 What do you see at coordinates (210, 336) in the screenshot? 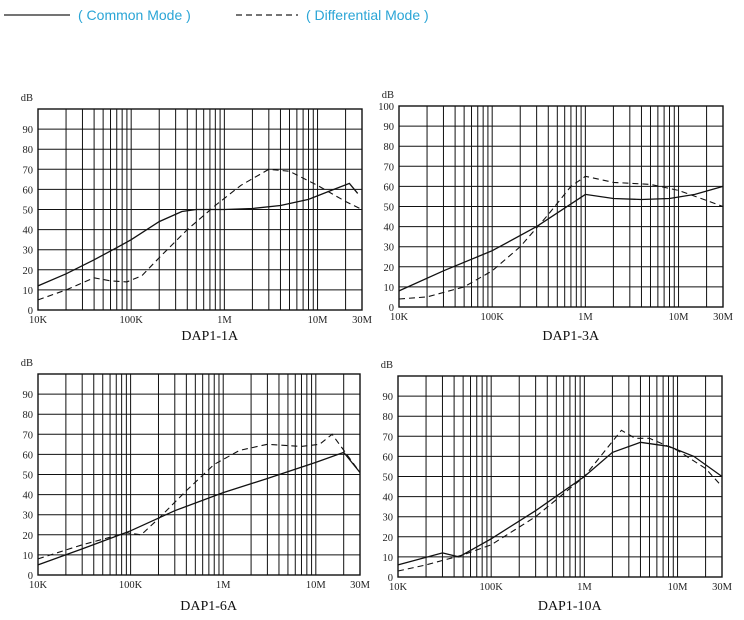
I see `chart-title: DAP1-1A` at bounding box center [210, 336].